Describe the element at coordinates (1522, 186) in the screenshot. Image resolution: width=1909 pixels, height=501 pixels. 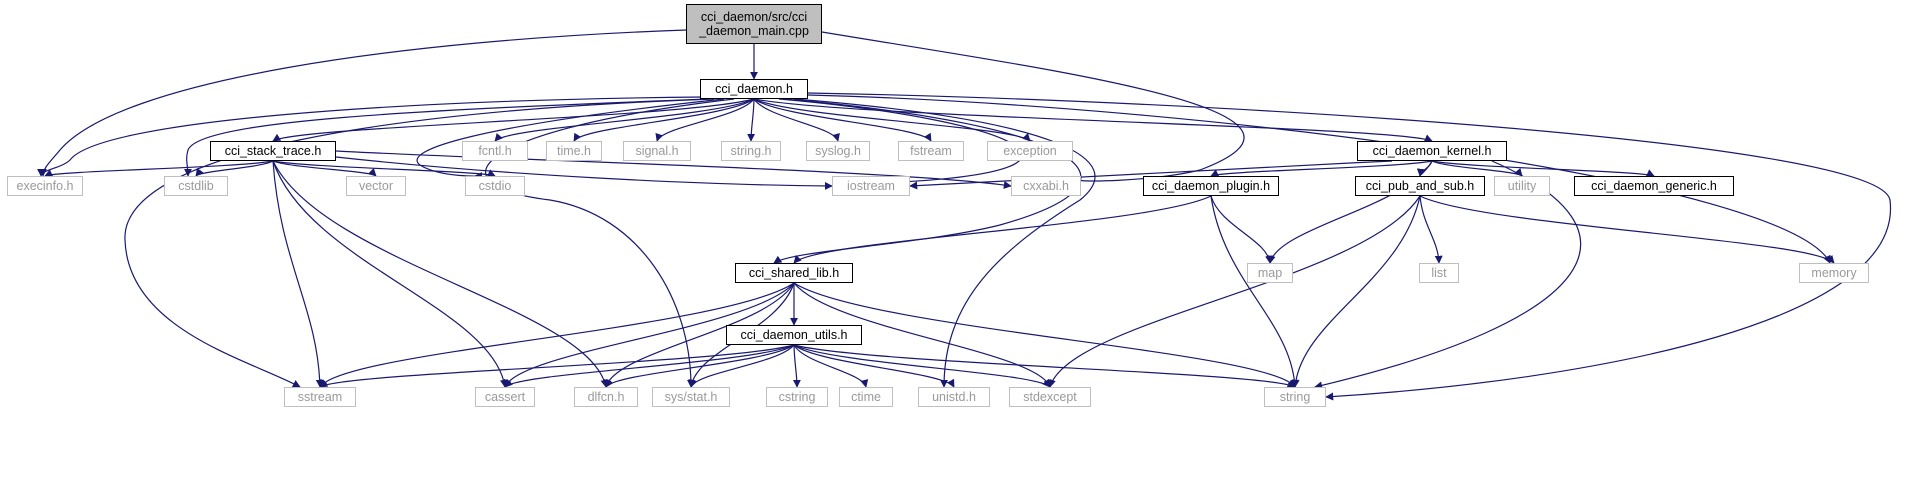
I see `node-utility: utility` at that location.